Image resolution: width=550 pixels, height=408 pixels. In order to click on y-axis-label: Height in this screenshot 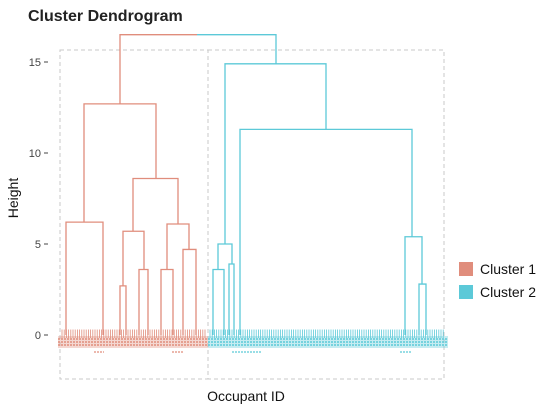, I will do `click(13, 198)`.